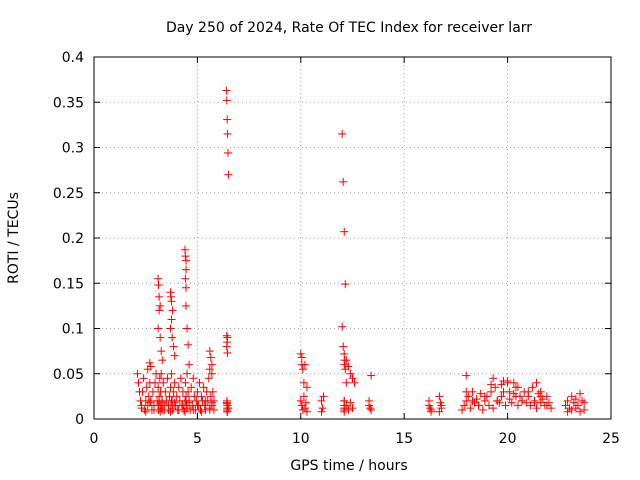 The width and height of the screenshot is (640, 480). What do you see at coordinates (68, 194) in the screenshot?
I see `y-tick-label: 0.25` at bounding box center [68, 194].